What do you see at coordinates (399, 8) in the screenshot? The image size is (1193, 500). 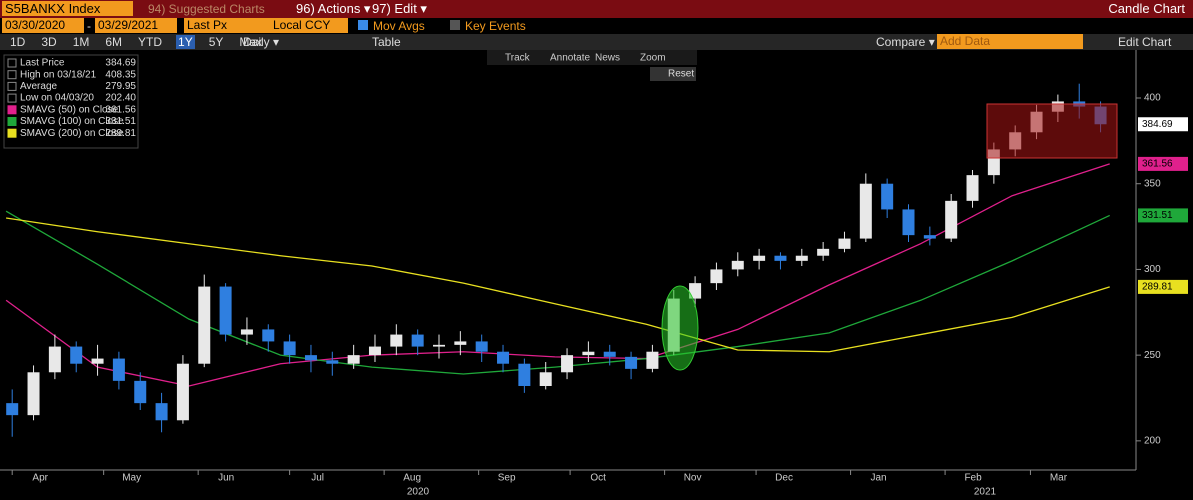 I see `edit-menu: 97) Edit ▾` at bounding box center [399, 8].